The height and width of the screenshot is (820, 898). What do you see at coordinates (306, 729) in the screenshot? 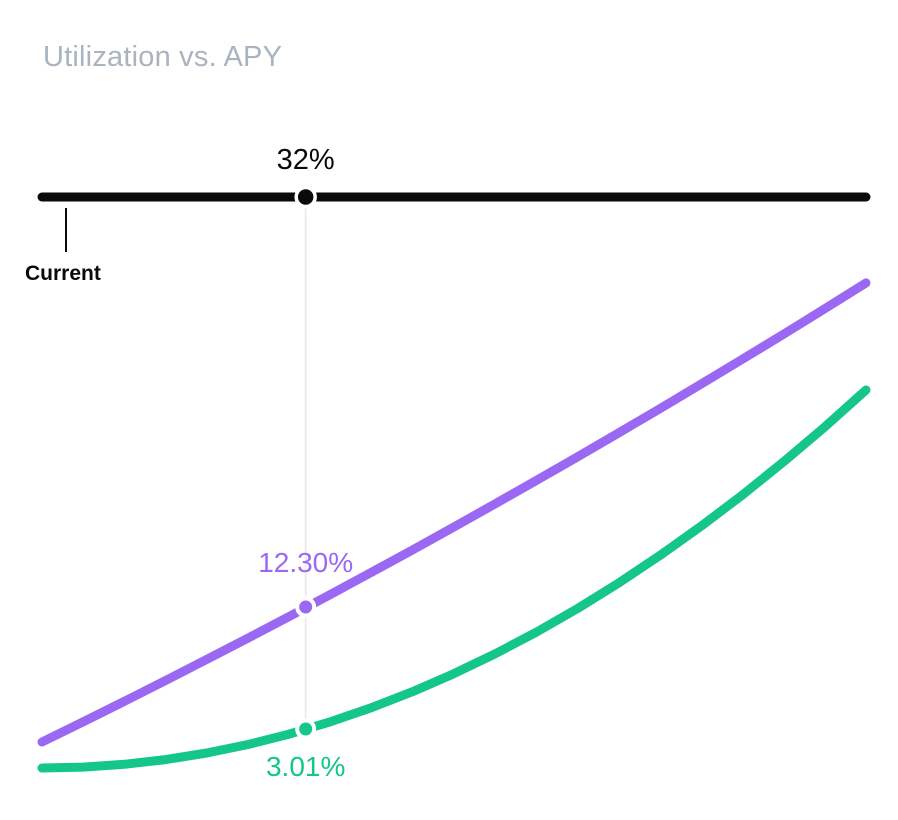
I see `apy-point-green` at bounding box center [306, 729].